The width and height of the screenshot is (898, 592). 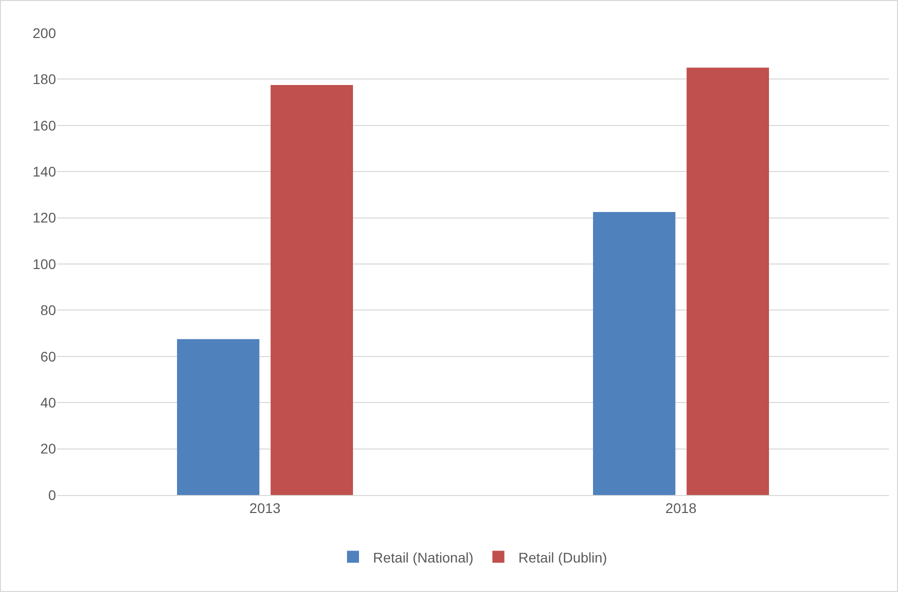 What do you see at coordinates (423, 557) in the screenshot?
I see `legend-label: Retail (National)` at bounding box center [423, 557].